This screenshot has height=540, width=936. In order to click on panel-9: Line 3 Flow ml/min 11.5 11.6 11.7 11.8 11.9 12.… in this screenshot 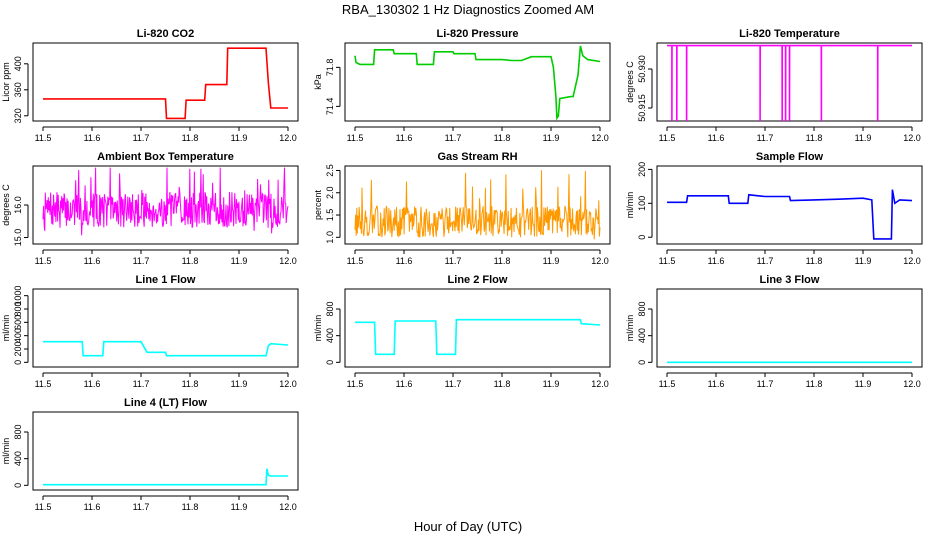, I will do `click(774, 331)`.